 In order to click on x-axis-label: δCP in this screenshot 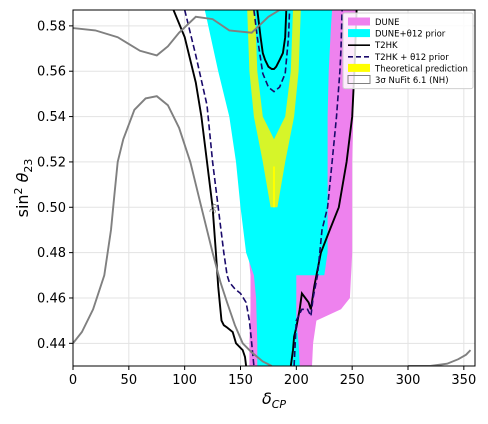, I will do `click(274, 400)`.